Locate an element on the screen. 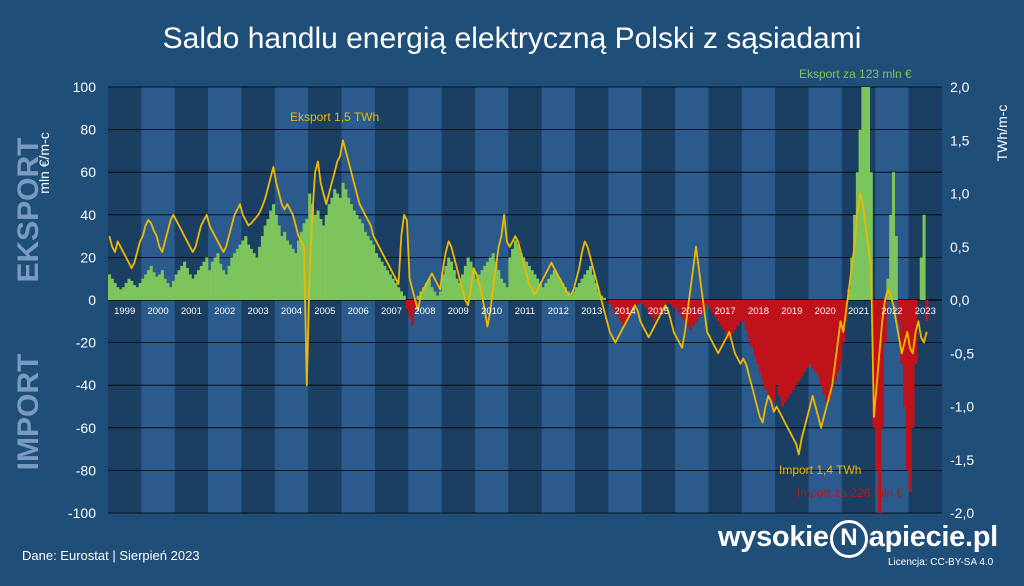 The image size is (1024, 586). annotation-import-twh: Import 1,4 TWh is located at coordinates (820, 470).